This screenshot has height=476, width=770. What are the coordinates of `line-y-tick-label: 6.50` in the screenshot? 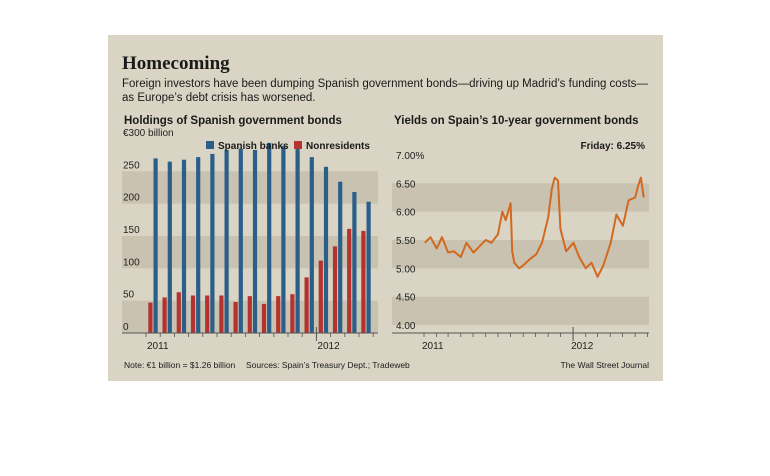 It's located at (406, 184).